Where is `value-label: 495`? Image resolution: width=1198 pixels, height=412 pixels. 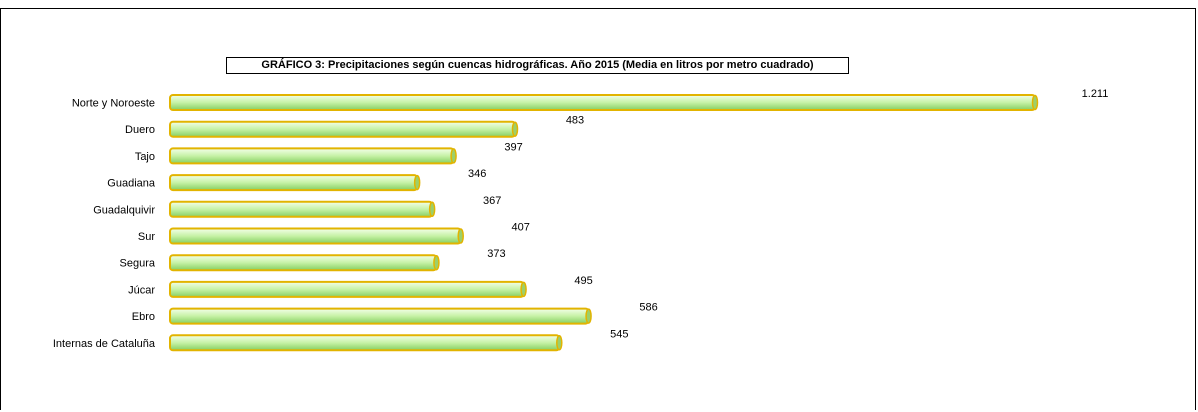 value-label: 495 is located at coordinates (583, 281).